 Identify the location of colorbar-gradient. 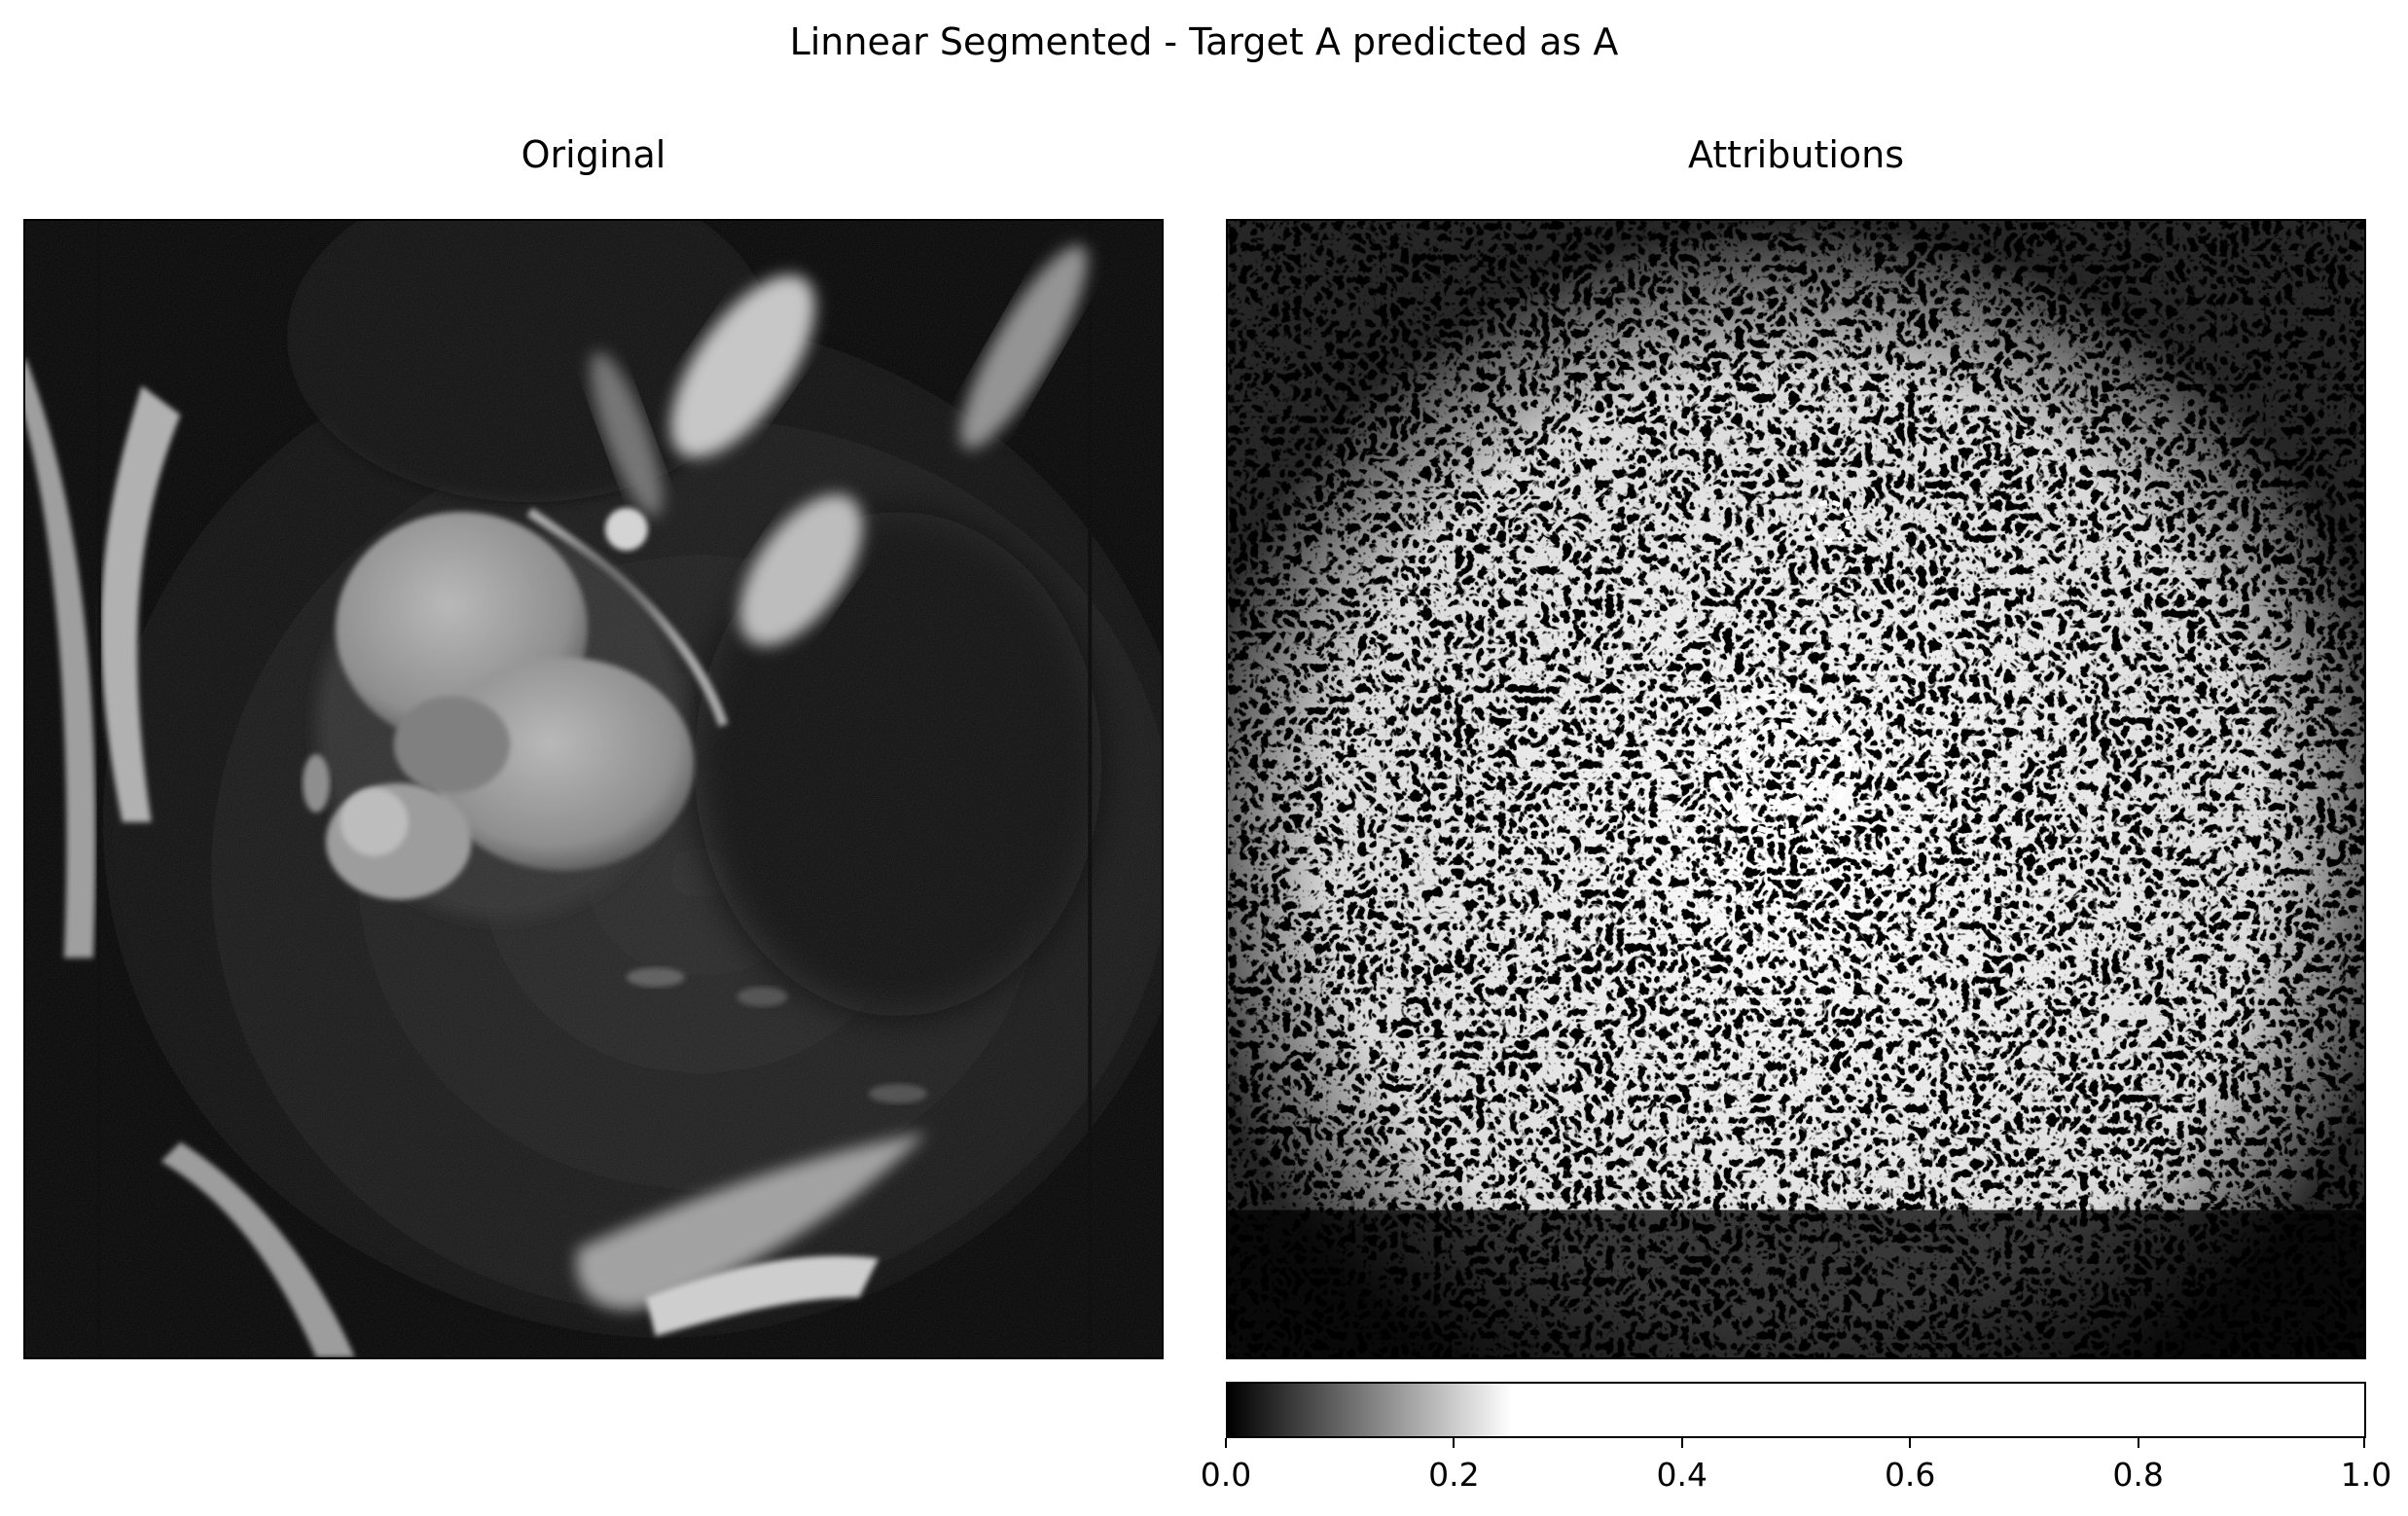
(1796, 1410).